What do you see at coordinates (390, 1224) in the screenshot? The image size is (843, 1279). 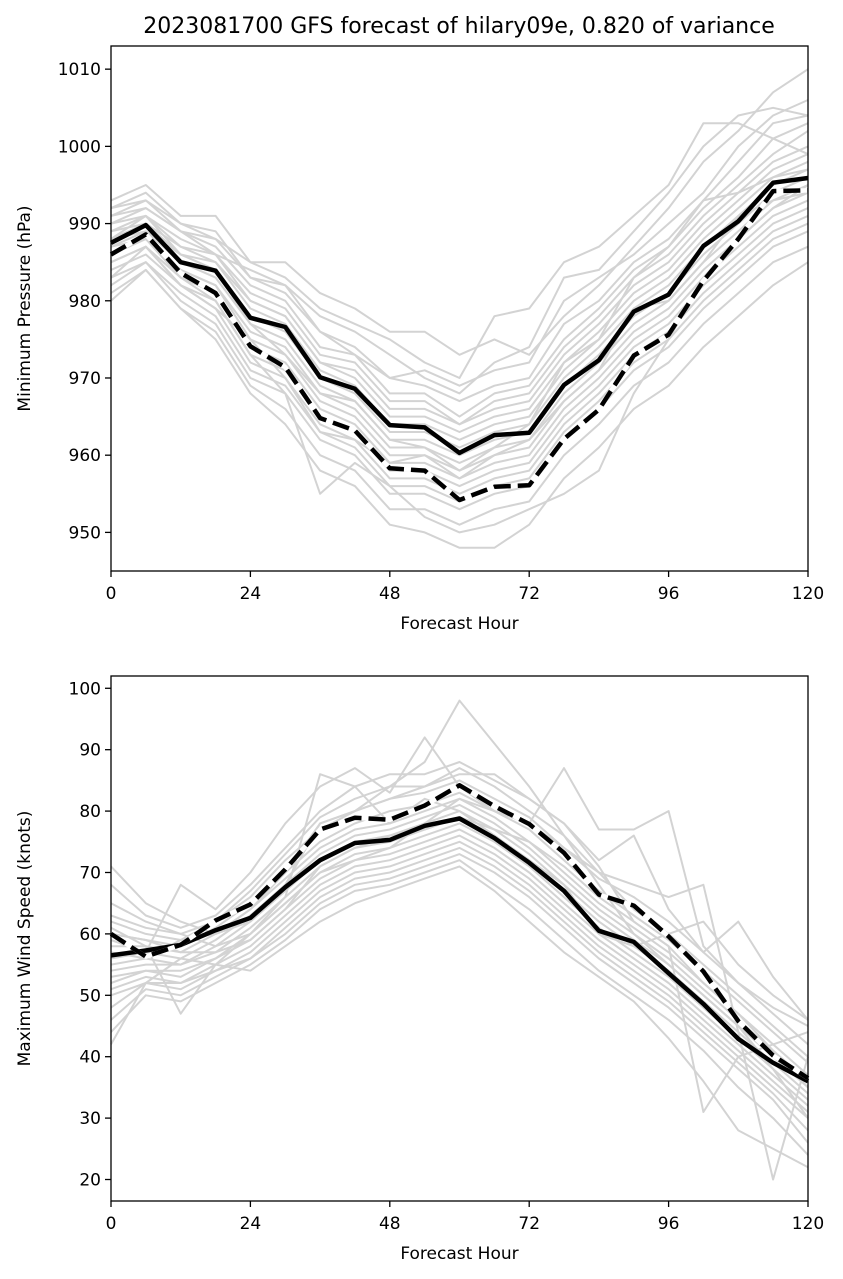 I see `wind-x-tick-label: 48` at bounding box center [390, 1224].